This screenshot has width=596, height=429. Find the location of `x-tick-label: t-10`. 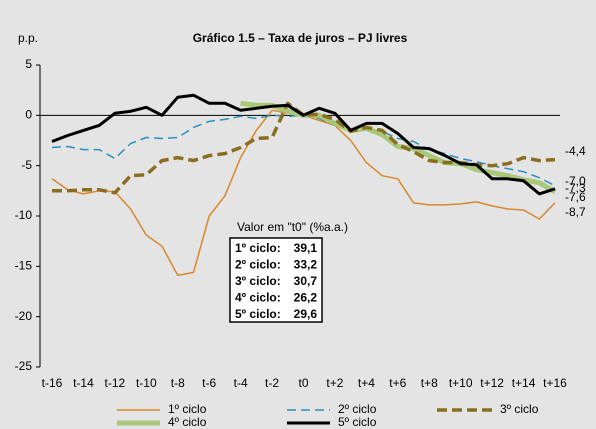

x-tick-label: t-10 is located at coordinates (146, 383).